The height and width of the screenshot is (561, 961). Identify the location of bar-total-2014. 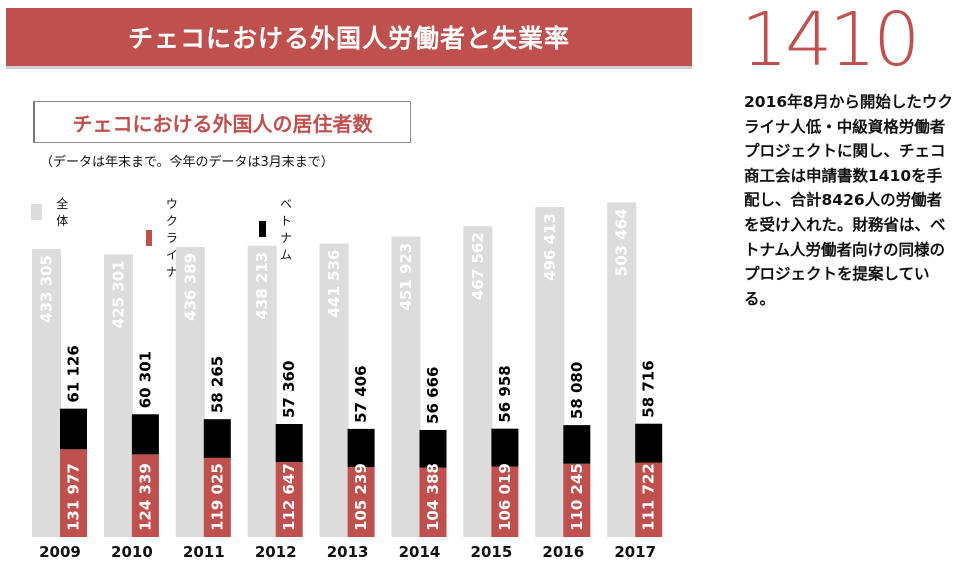
(406, 387).